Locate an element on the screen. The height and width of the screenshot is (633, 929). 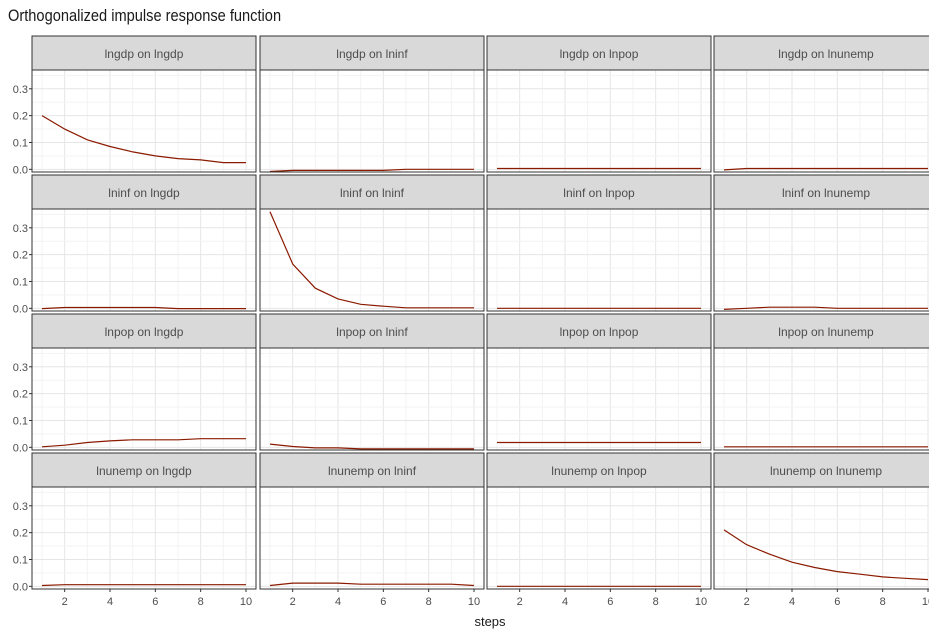
facet-strip-label: lninf on lnunemp is located at coordinates (826, 193).